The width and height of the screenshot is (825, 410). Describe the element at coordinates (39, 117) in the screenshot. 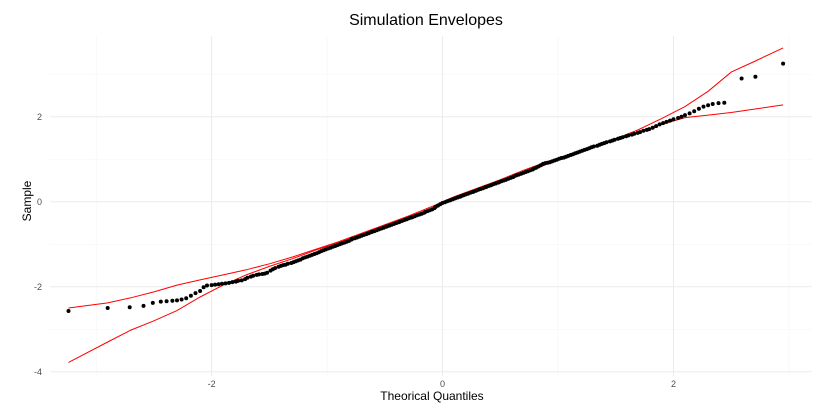

I see `y-tick-label: 2` at that location.